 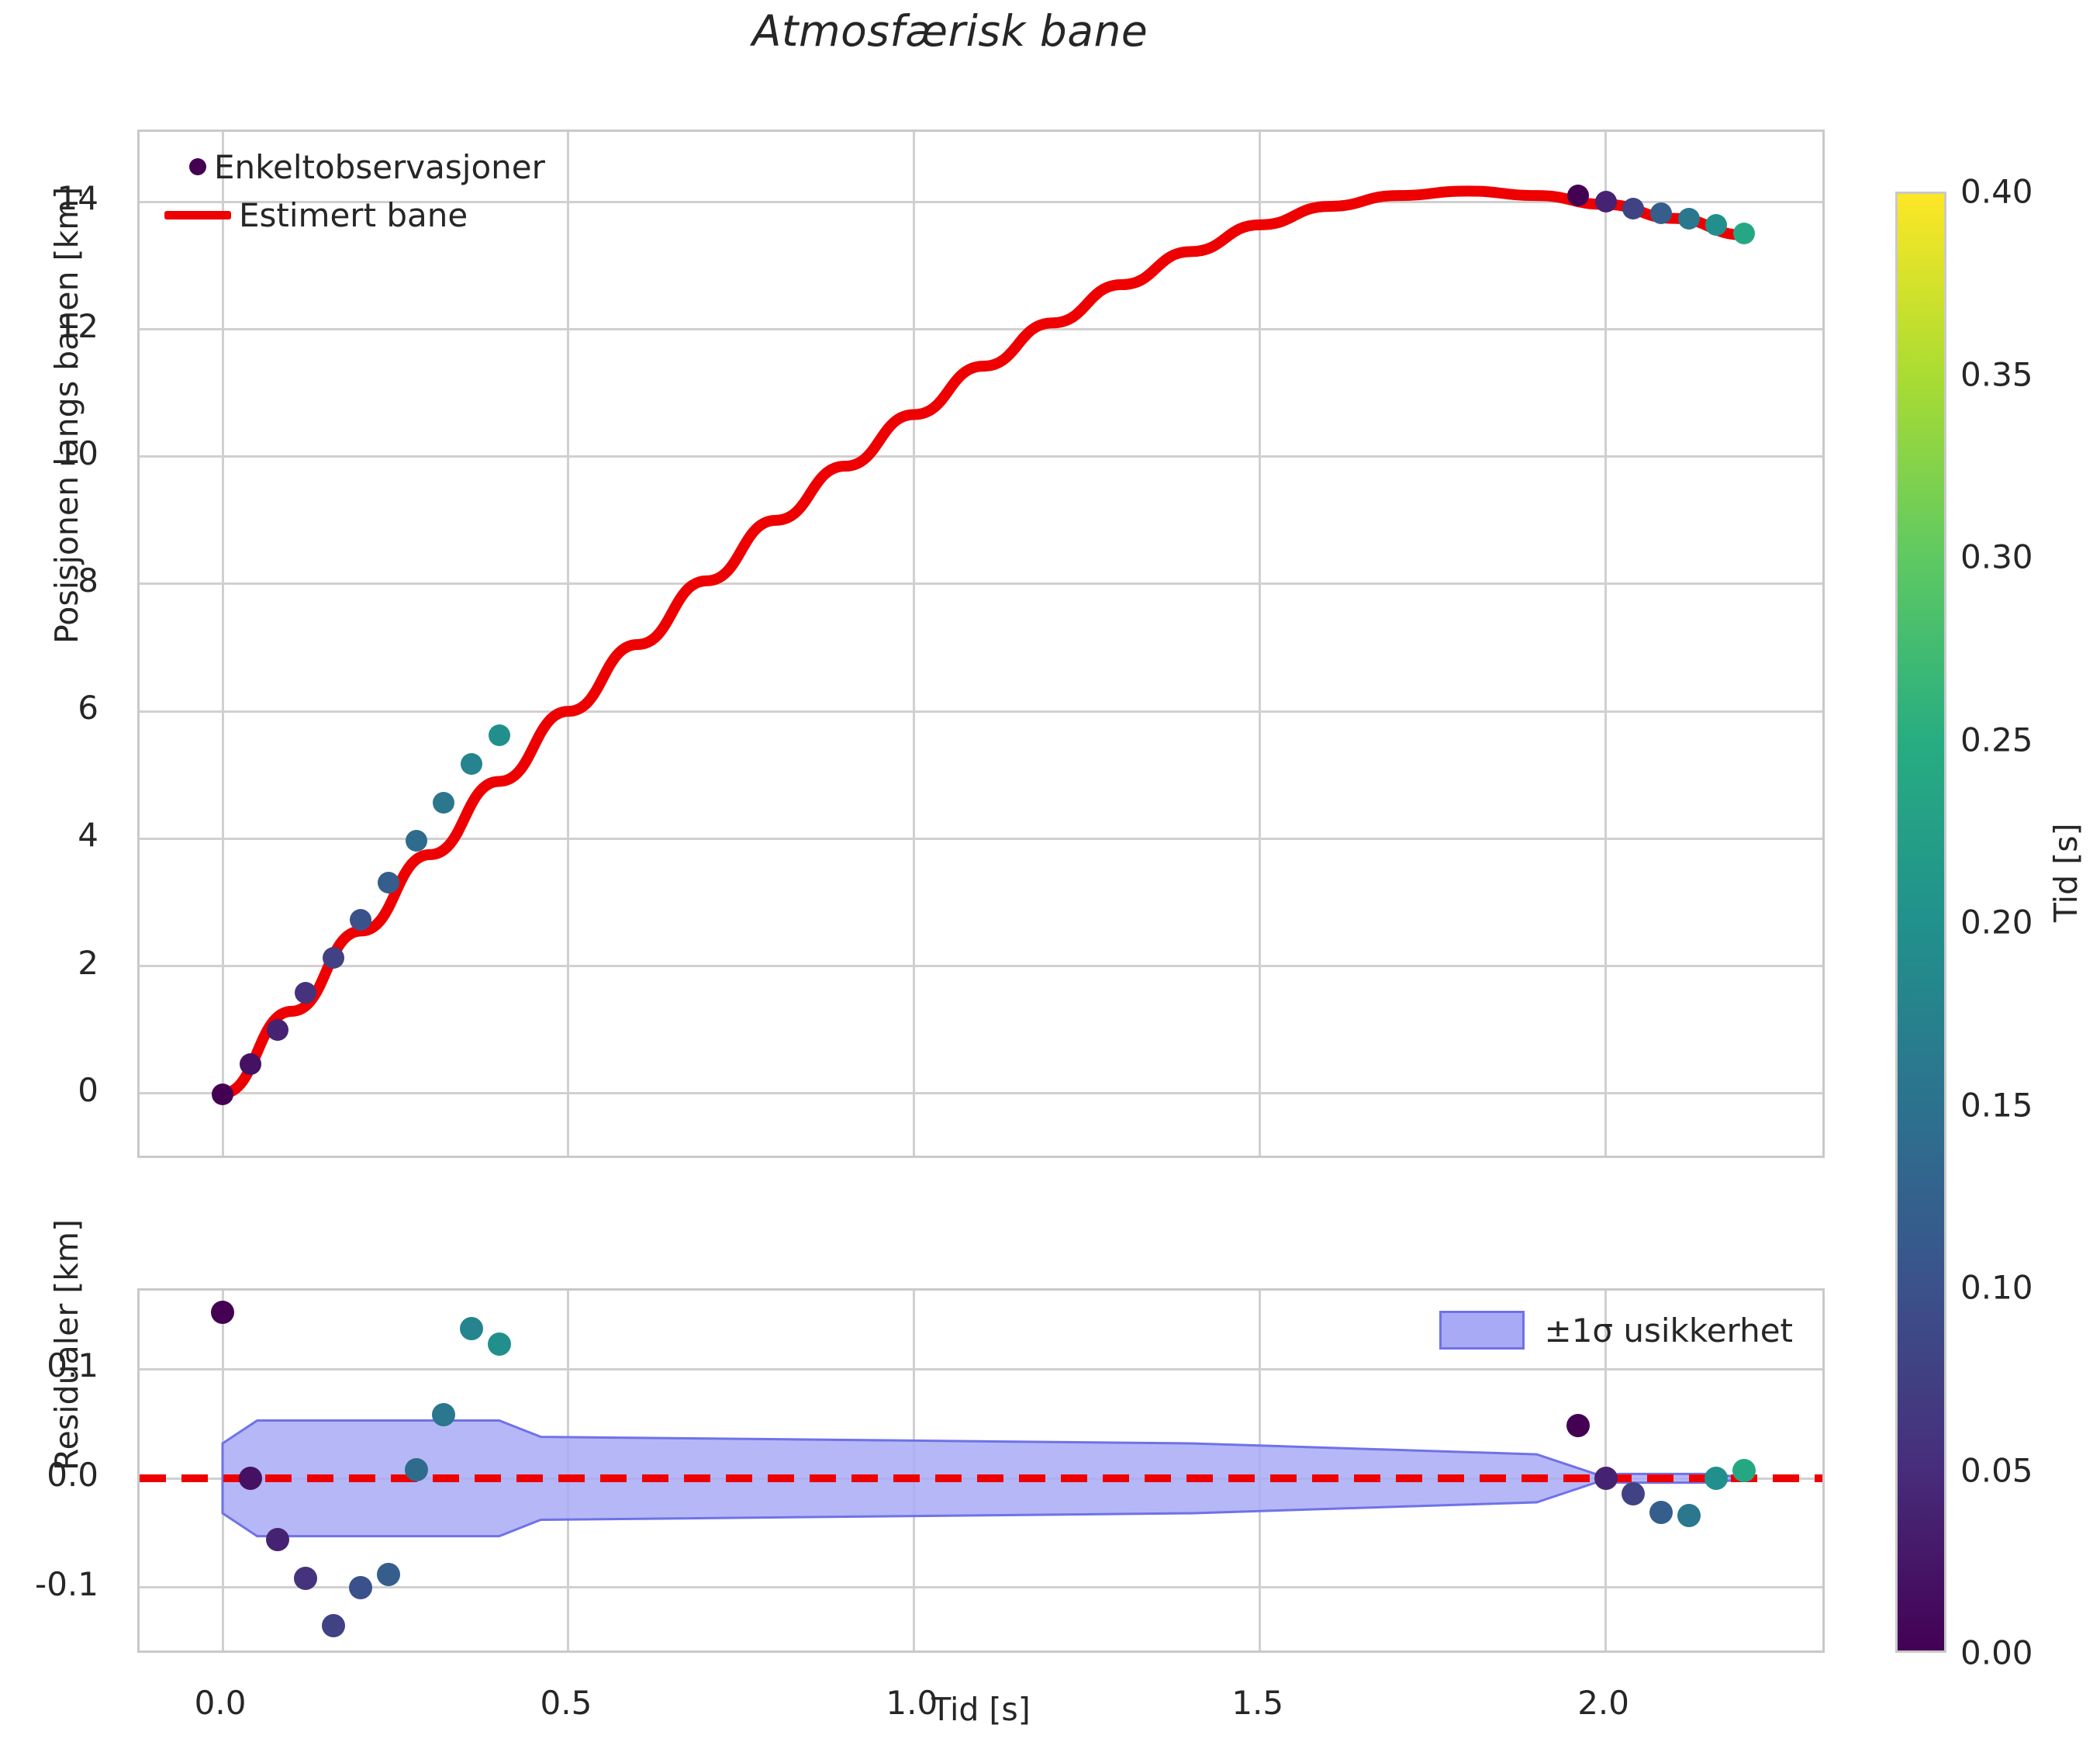 What do you see at coordinates (1257, 1703) in the screenshot?
I see `x-tick-label: 1.5` at bounding box center [1257, 1703].